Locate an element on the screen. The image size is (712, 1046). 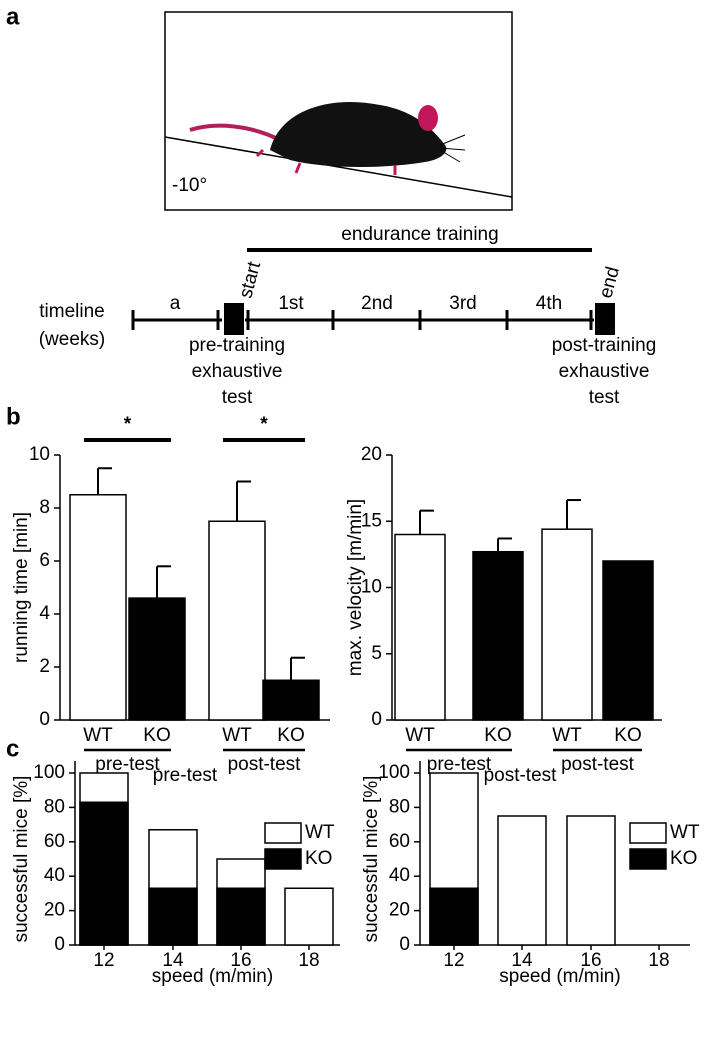
test-label: post-training is located at coordinates (604, 345).